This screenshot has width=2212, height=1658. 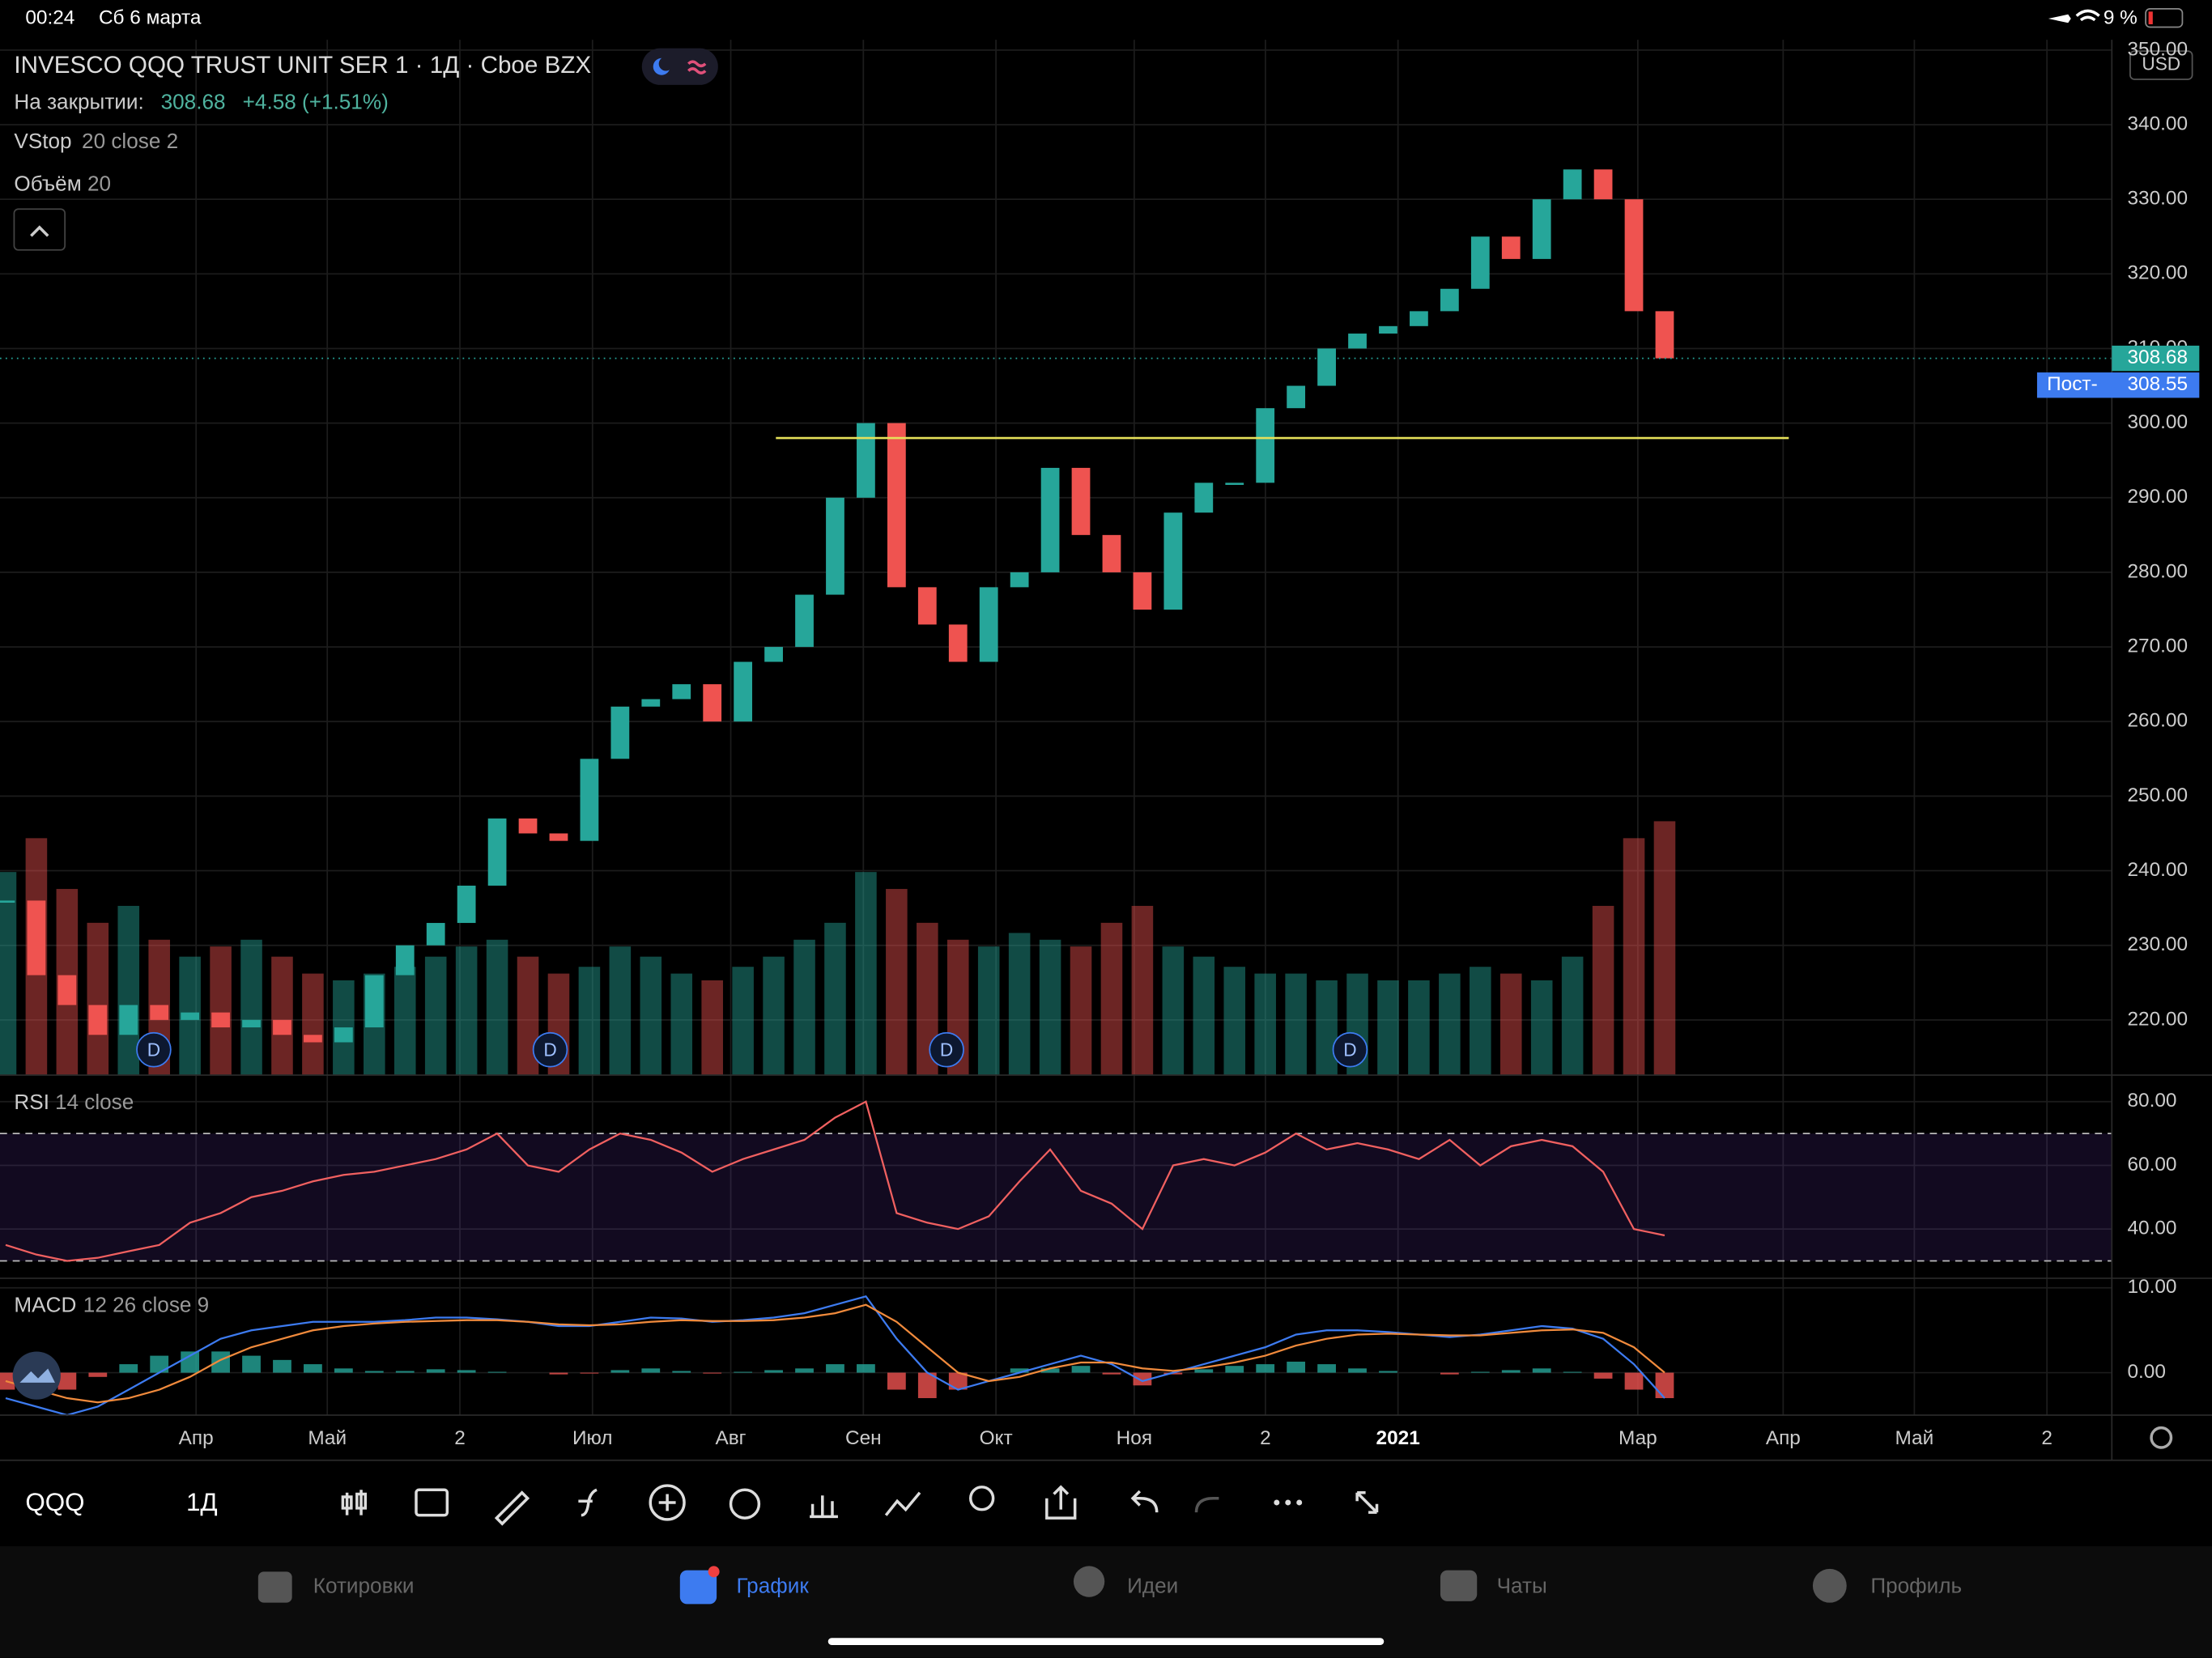 I want to click on collapse-button, so click(x=39, y=229).